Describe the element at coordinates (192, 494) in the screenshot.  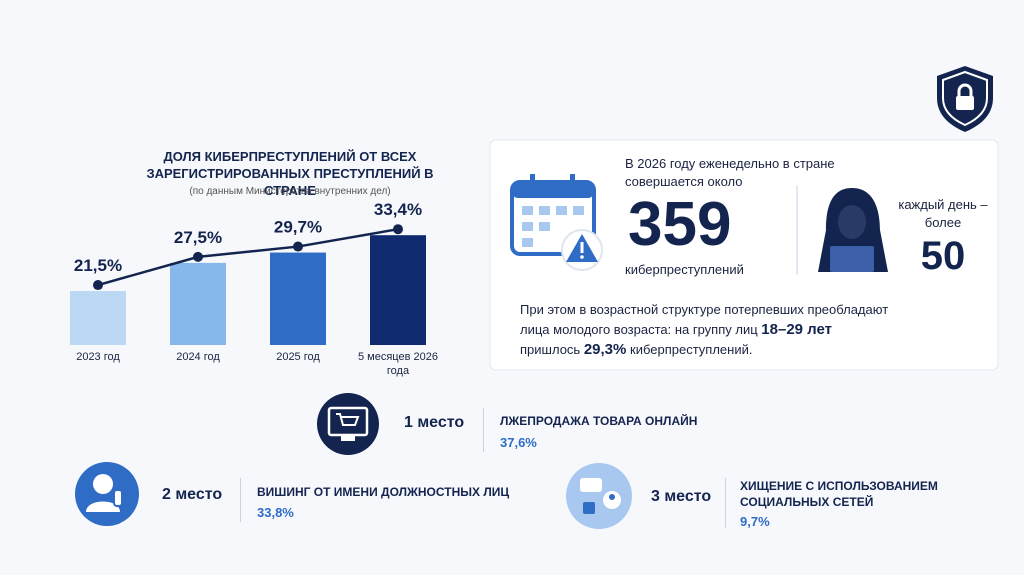
I see `rank-place: 2 место` at that location.